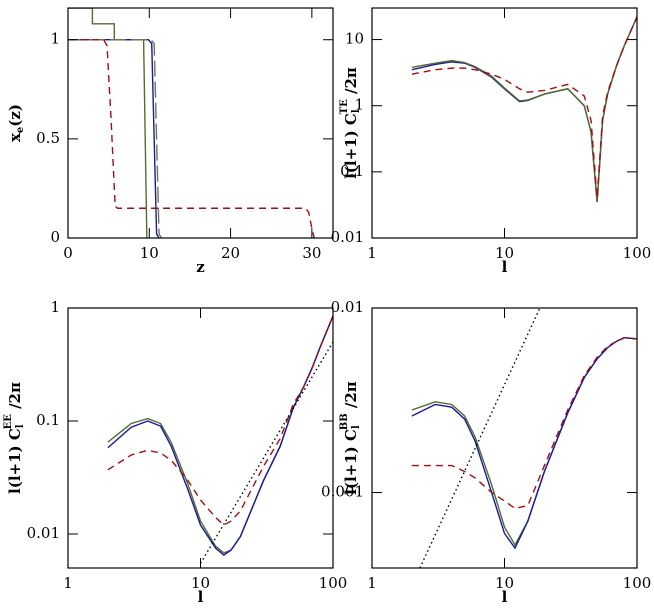 Image resolution: width=654 pixels, height=614 pixels. Describe the element at coordinates (311, 253) in the screenshot. I see `x-tick-label: 30` at that location.